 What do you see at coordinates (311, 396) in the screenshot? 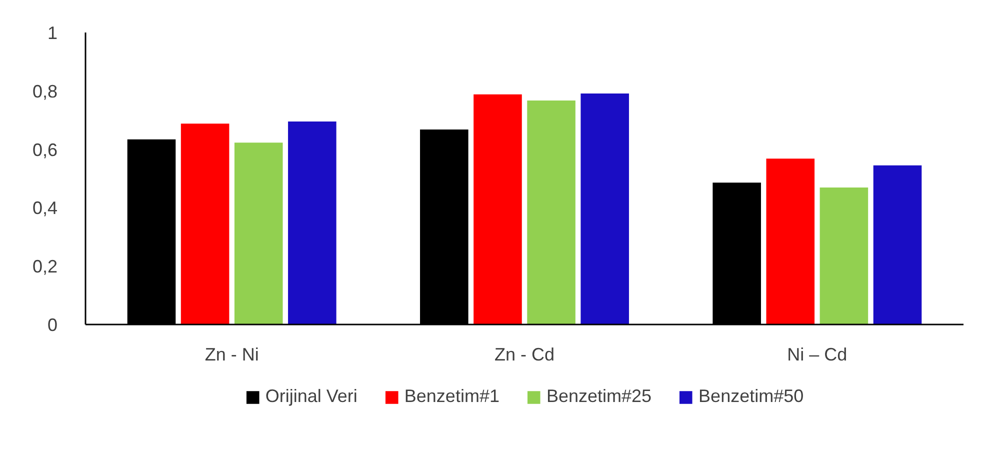
I see `legend-label: Orijinal Veri` at bounding box center [311, 396].